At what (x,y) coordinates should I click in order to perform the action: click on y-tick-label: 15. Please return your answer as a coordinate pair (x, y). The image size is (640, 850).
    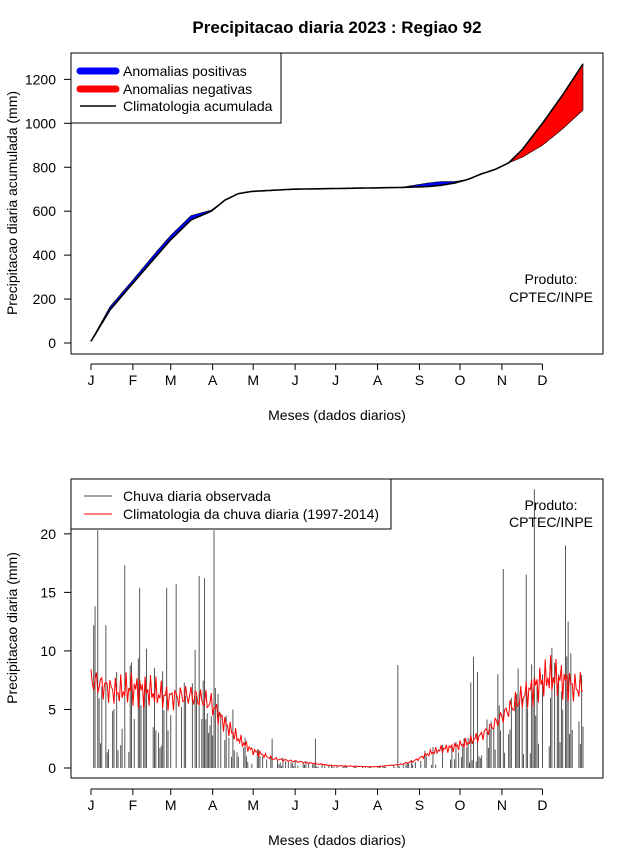
    Looking at the image, I should click on (48, 592).